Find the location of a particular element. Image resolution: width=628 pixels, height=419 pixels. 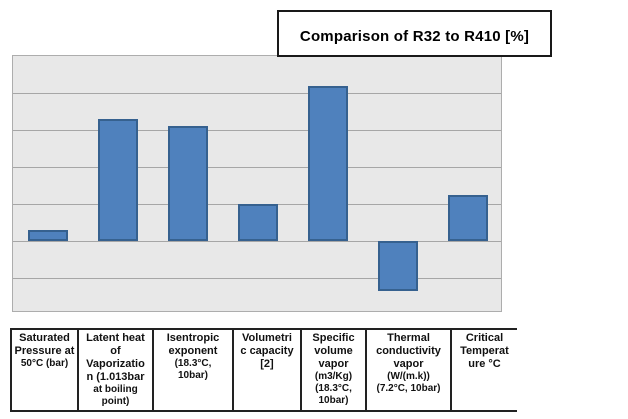

axis-label-cell-1: Saturated Pressure at 50°C (bar) is located at coordinates (45, 370).